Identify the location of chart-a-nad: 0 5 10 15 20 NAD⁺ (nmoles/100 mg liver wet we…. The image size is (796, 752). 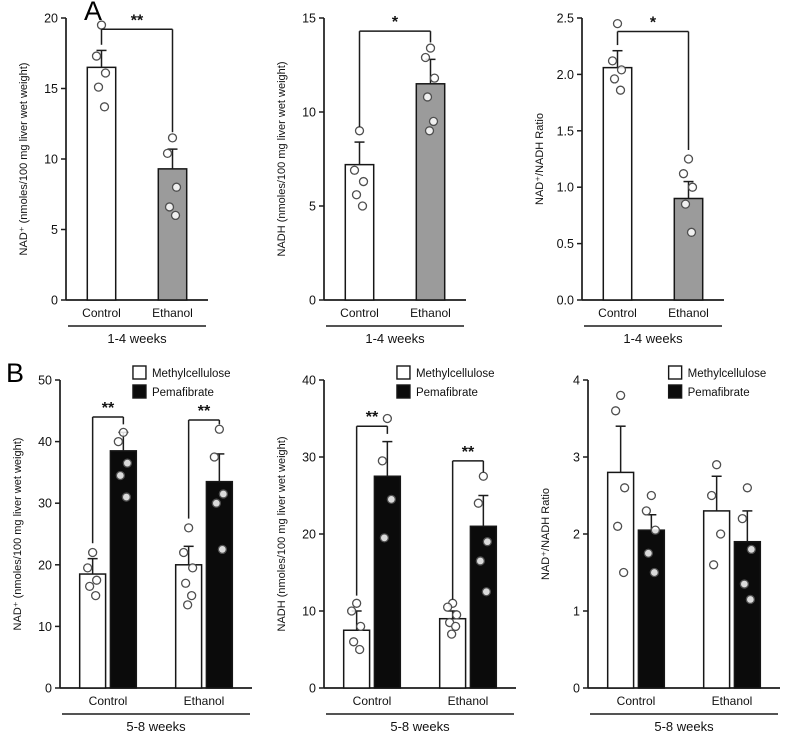
(137, 180).